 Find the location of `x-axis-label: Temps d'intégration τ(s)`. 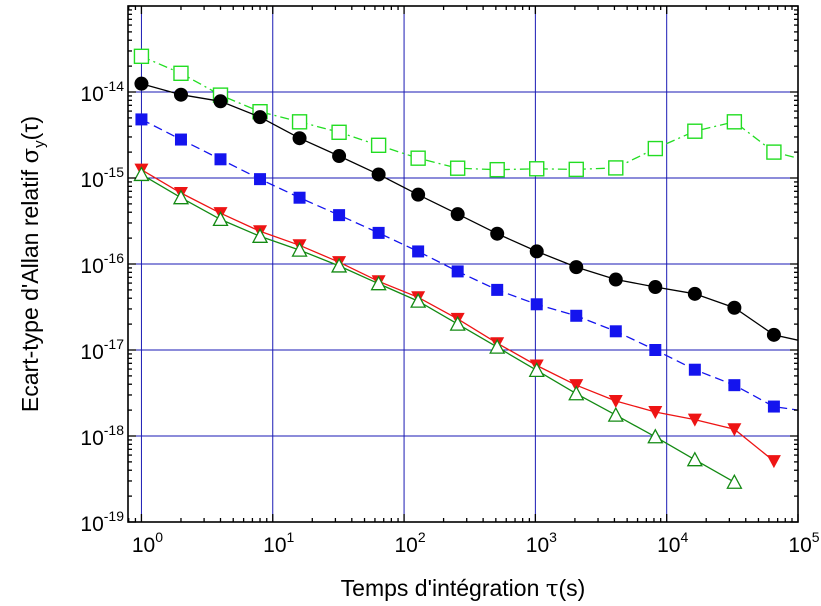

x-axis-label: Temps d'intégration τ(s) is located at coordinates (463, 588).